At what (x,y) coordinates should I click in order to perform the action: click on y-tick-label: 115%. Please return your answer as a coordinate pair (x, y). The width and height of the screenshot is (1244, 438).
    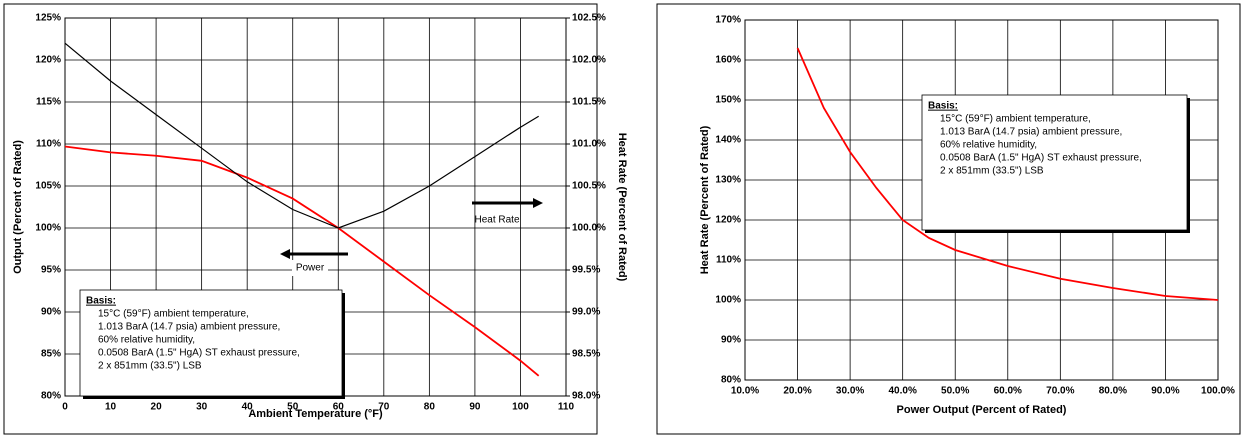
    Looking at the image, I should click on (48, 102).